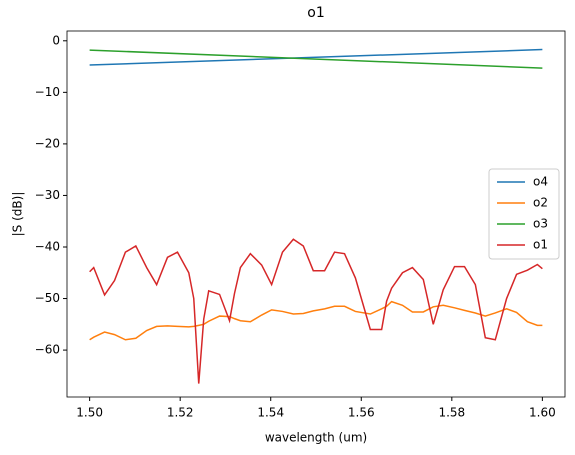 The width and height of the screenshot is (575, 455). What do you see at coordinates (451, 413) in the screenshot?
I see `x-tick-label: 1.58` at bounding box center [451, 413].